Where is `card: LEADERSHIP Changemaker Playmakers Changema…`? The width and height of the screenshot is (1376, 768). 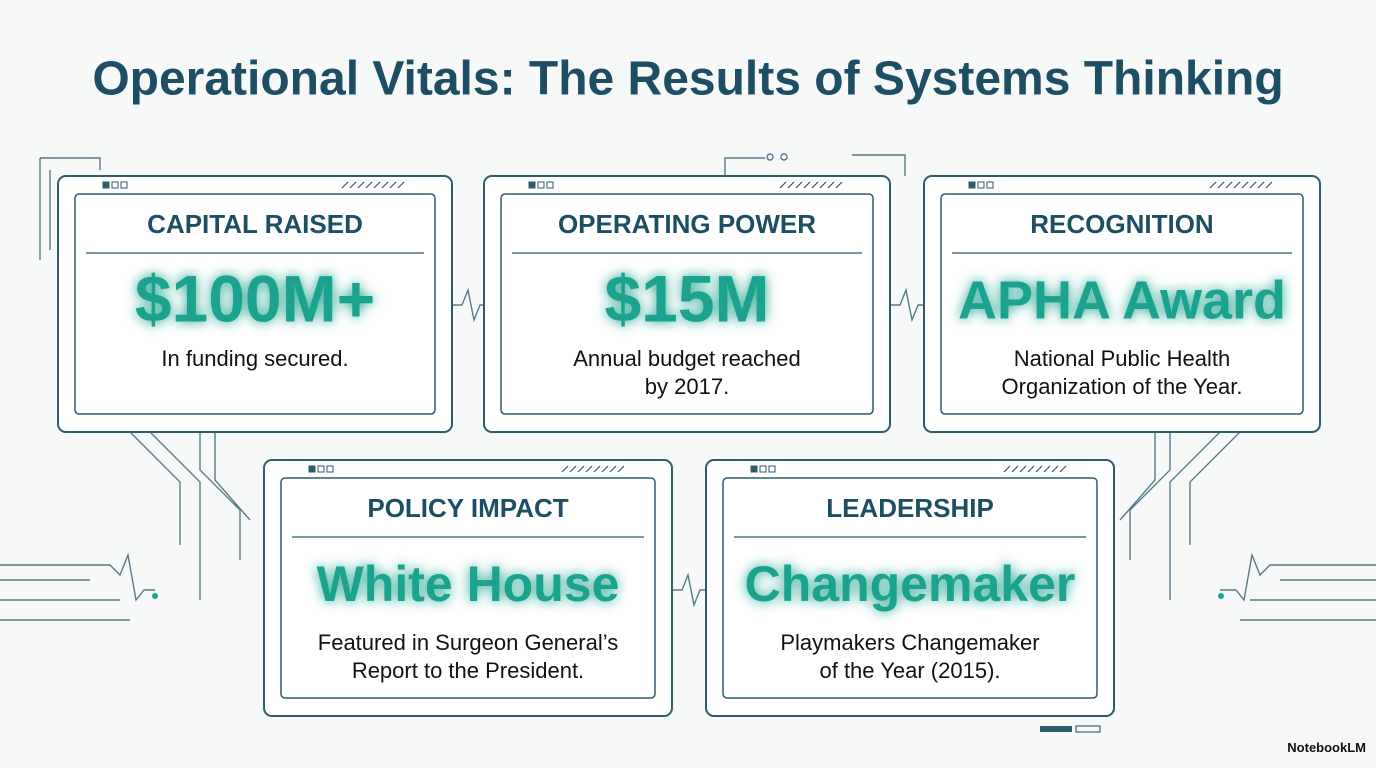 card: LEADERSHIP Changemaker Playmakers Changema… is located at coordinates (910, 588).